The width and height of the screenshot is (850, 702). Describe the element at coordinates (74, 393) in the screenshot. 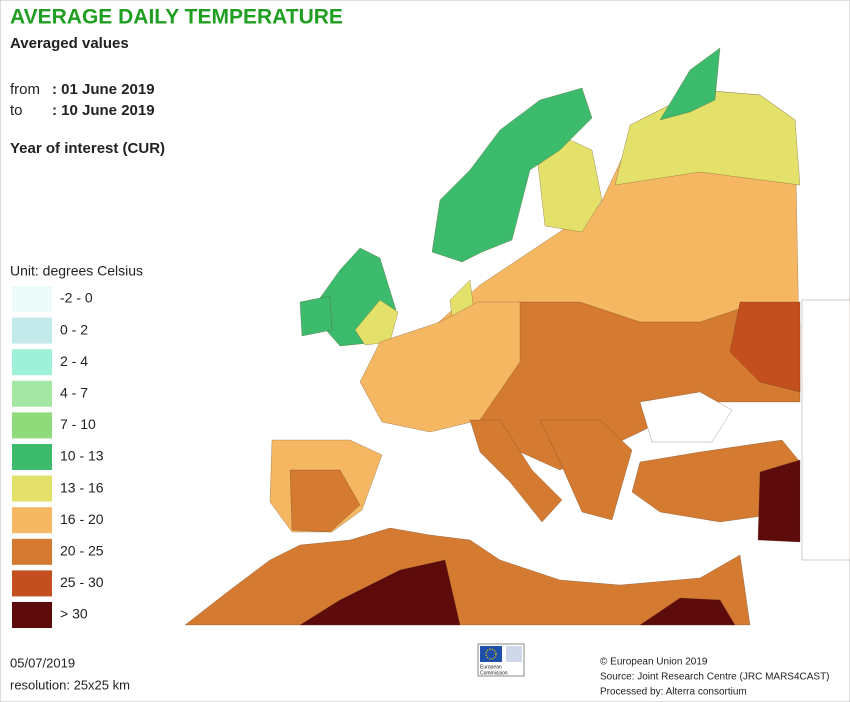

I see `legend-label: 4 - 7` at that location.